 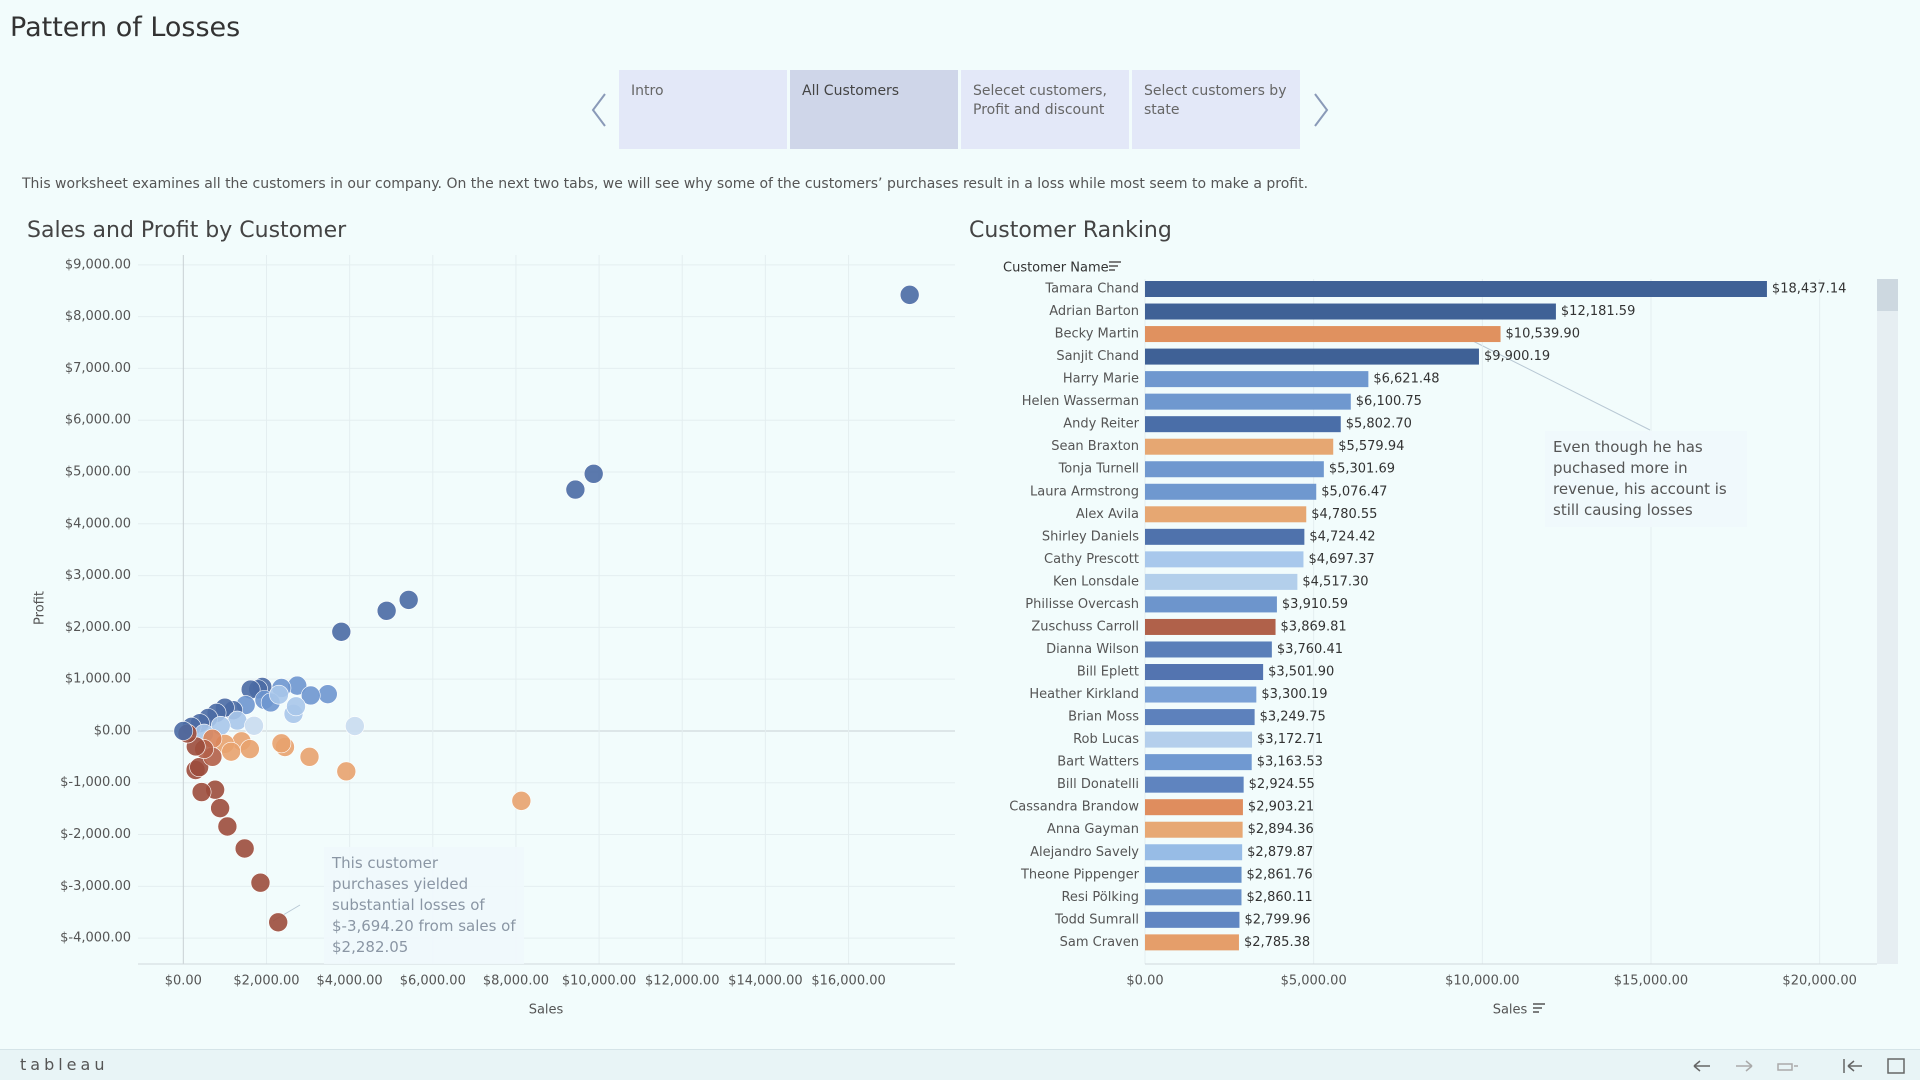 What do you see at coordinates (1106, 739) in the screenshot?
I see `category-label: Rob Lucas` at bounding box center [1106, 739].